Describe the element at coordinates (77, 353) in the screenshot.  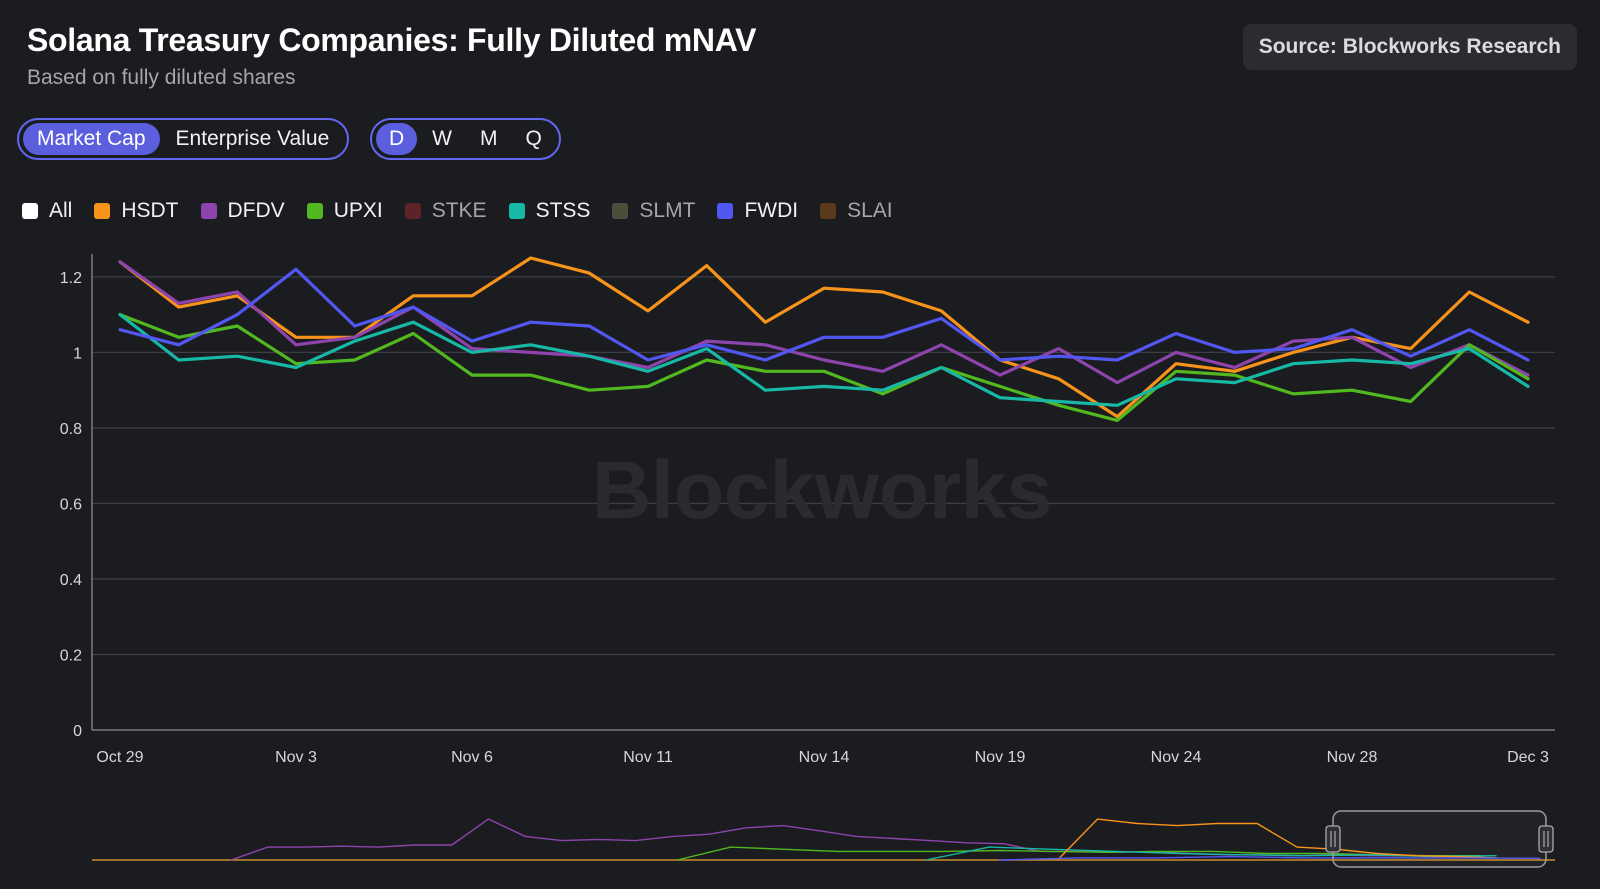
I see `y-tick-label: 1` at that location.